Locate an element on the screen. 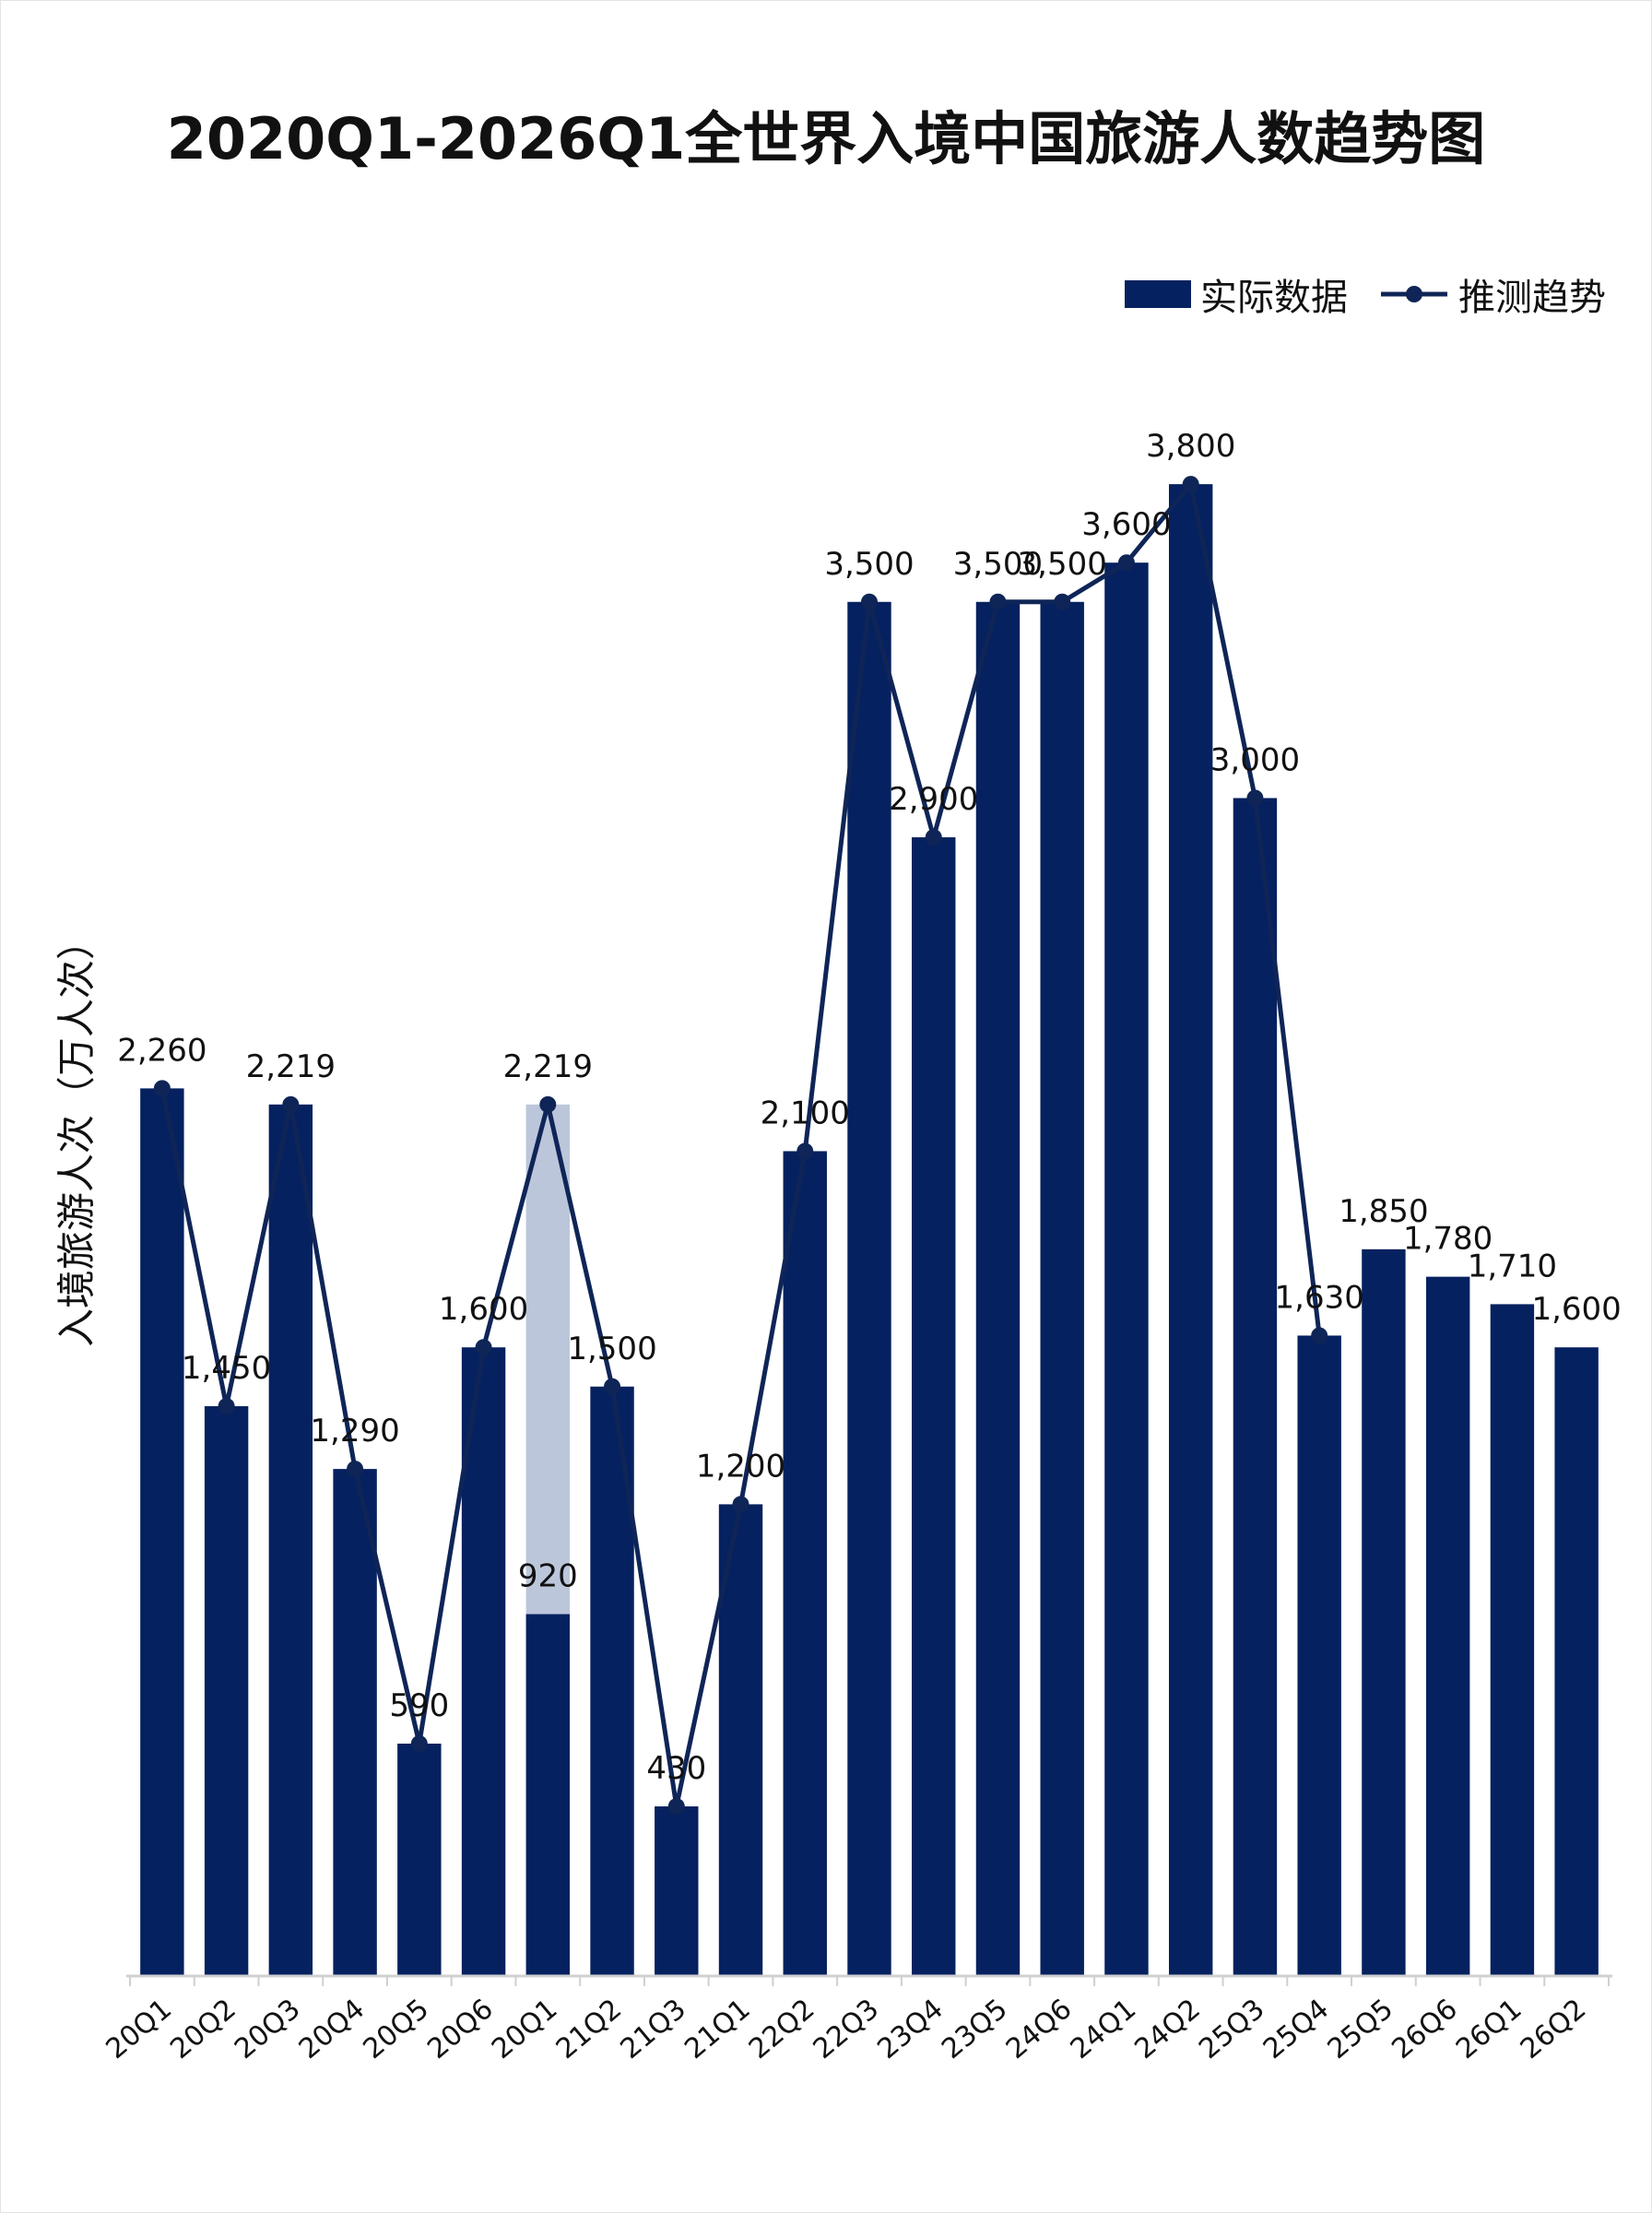  data-label: 1,710 is located at coordinates (1512, 1266).